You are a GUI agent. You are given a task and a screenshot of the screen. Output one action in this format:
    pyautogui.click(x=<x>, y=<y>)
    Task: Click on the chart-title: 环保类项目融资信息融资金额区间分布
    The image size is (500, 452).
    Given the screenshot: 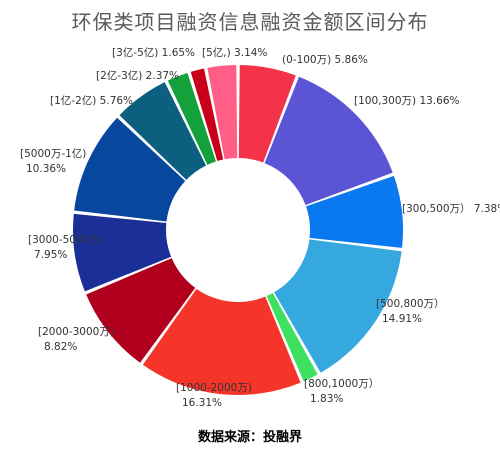 What is the action you would take?
    pyautogui.click(x=250, y=22)
    